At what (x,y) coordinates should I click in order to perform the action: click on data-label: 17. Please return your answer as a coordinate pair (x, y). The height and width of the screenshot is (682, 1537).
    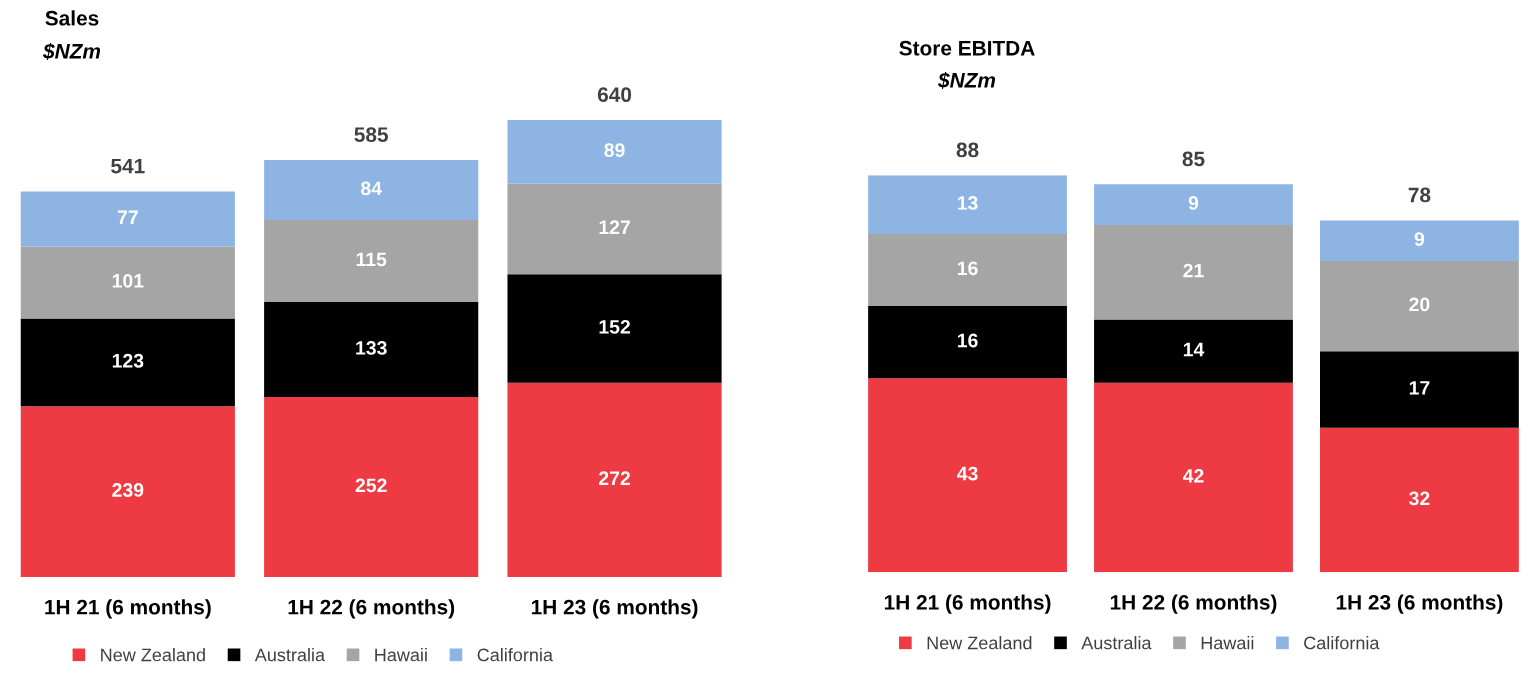
    Looking at the image, I should click on (1419, 388).